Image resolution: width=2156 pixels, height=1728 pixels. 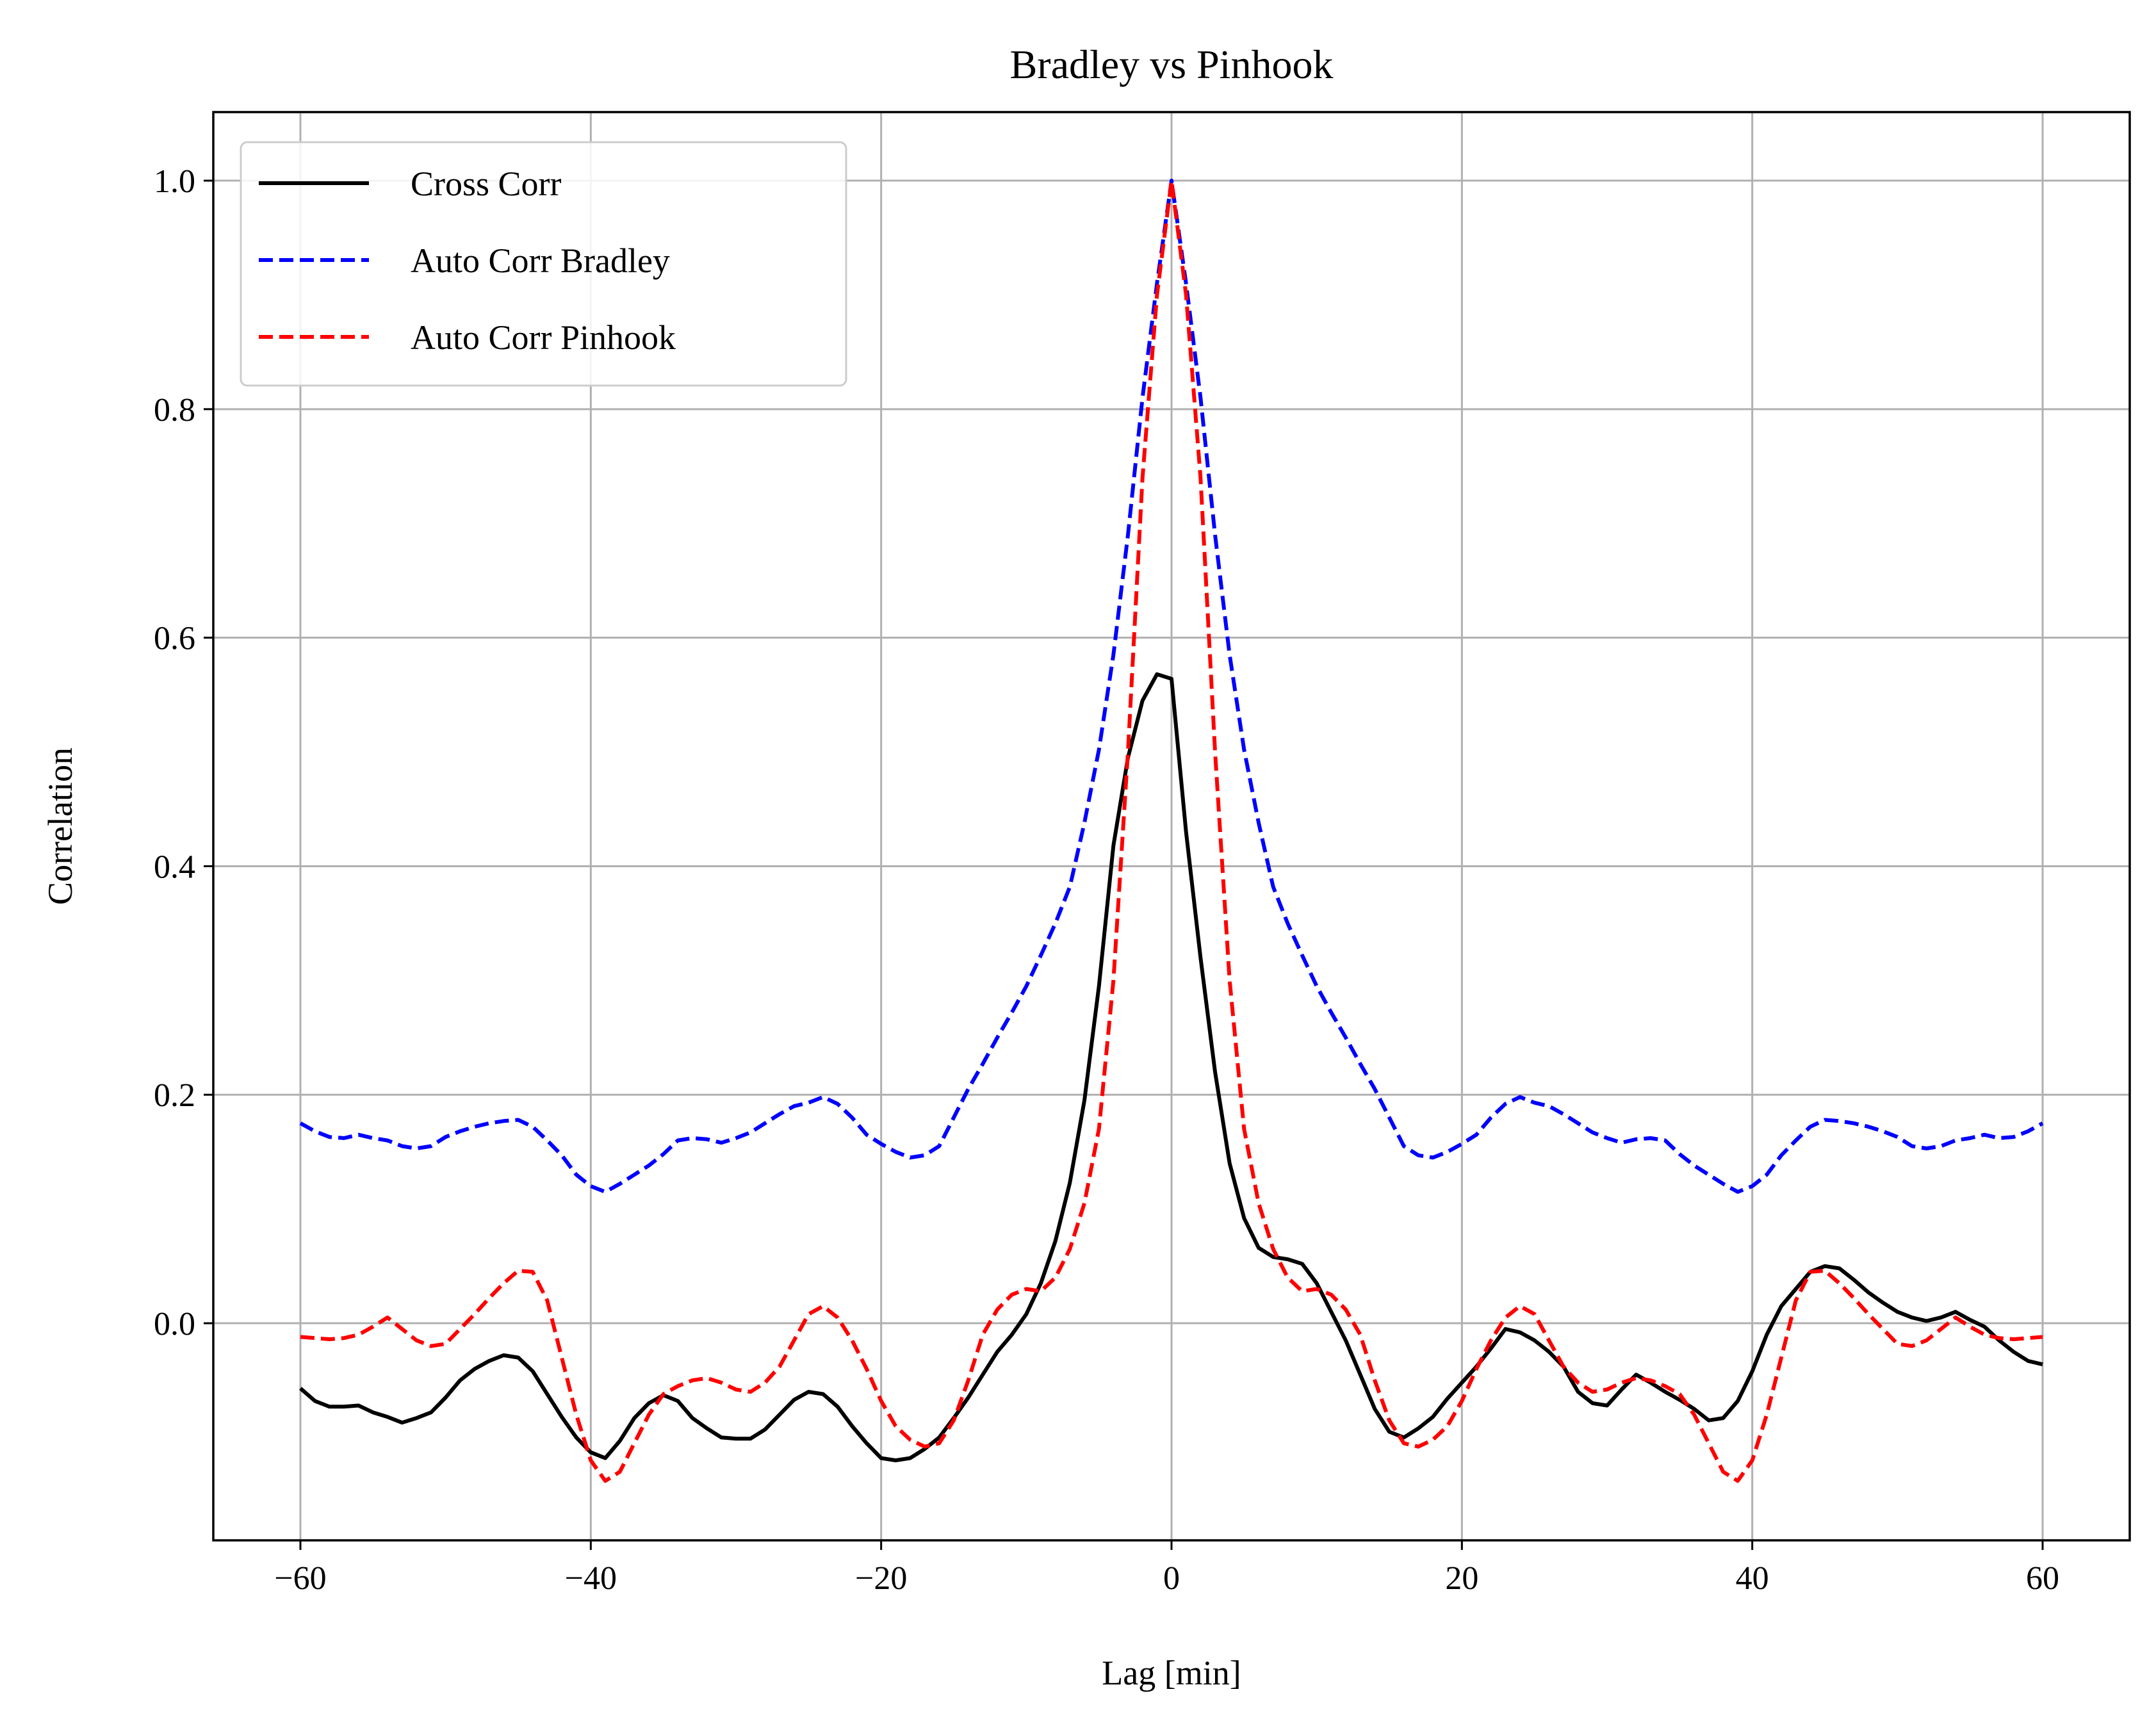 I want to click on legend-box, so click(x=543, y=264).